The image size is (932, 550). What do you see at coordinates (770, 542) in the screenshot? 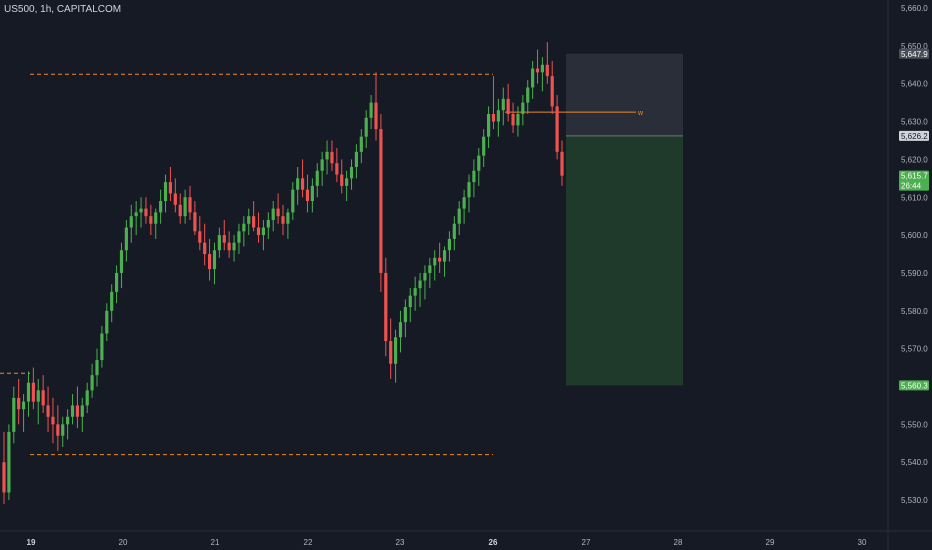
I see `time-tick-label: 29` at bounding box center [770, 542].